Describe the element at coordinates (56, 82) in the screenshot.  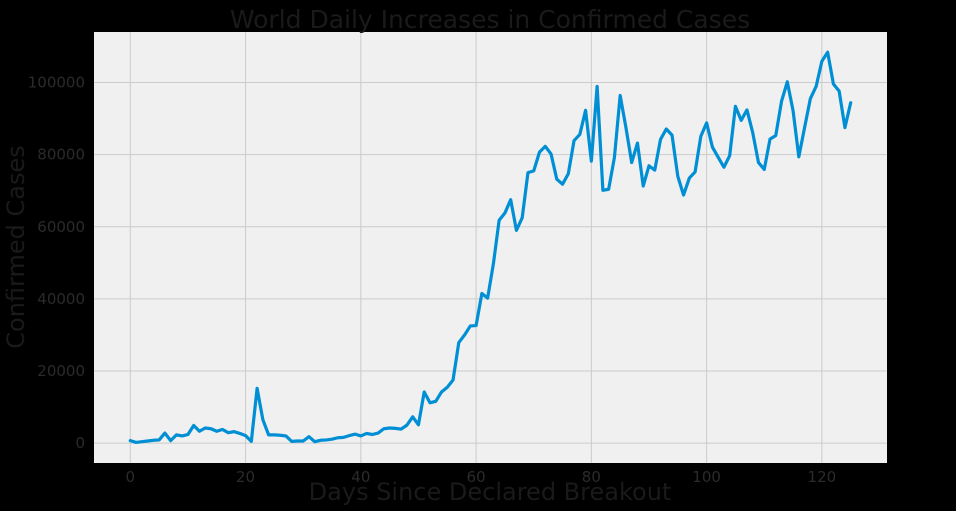
I see `y-tick-label: 100000` at that location.